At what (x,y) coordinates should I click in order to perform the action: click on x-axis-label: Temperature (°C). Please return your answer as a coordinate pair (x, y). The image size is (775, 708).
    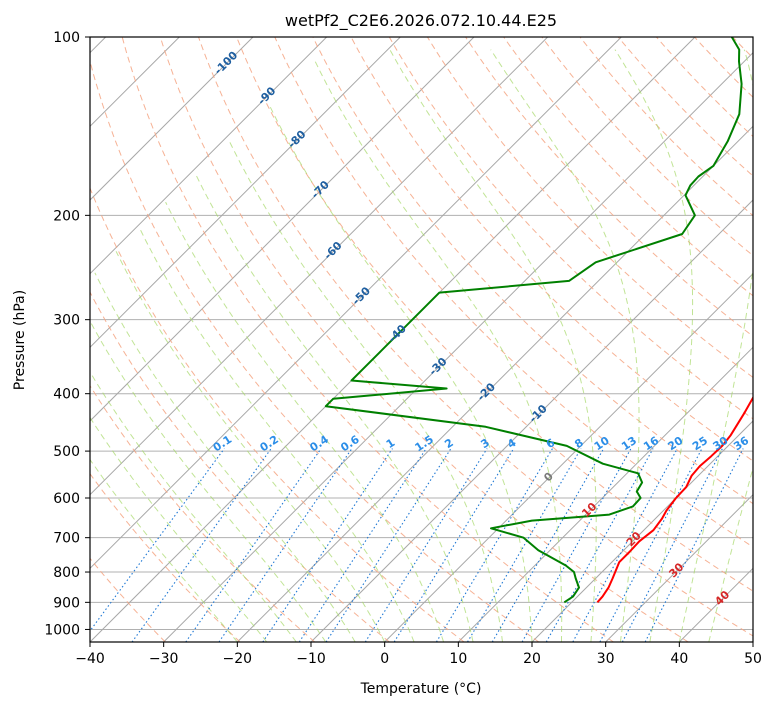
    Looking at the image, I should click on (421, 689).